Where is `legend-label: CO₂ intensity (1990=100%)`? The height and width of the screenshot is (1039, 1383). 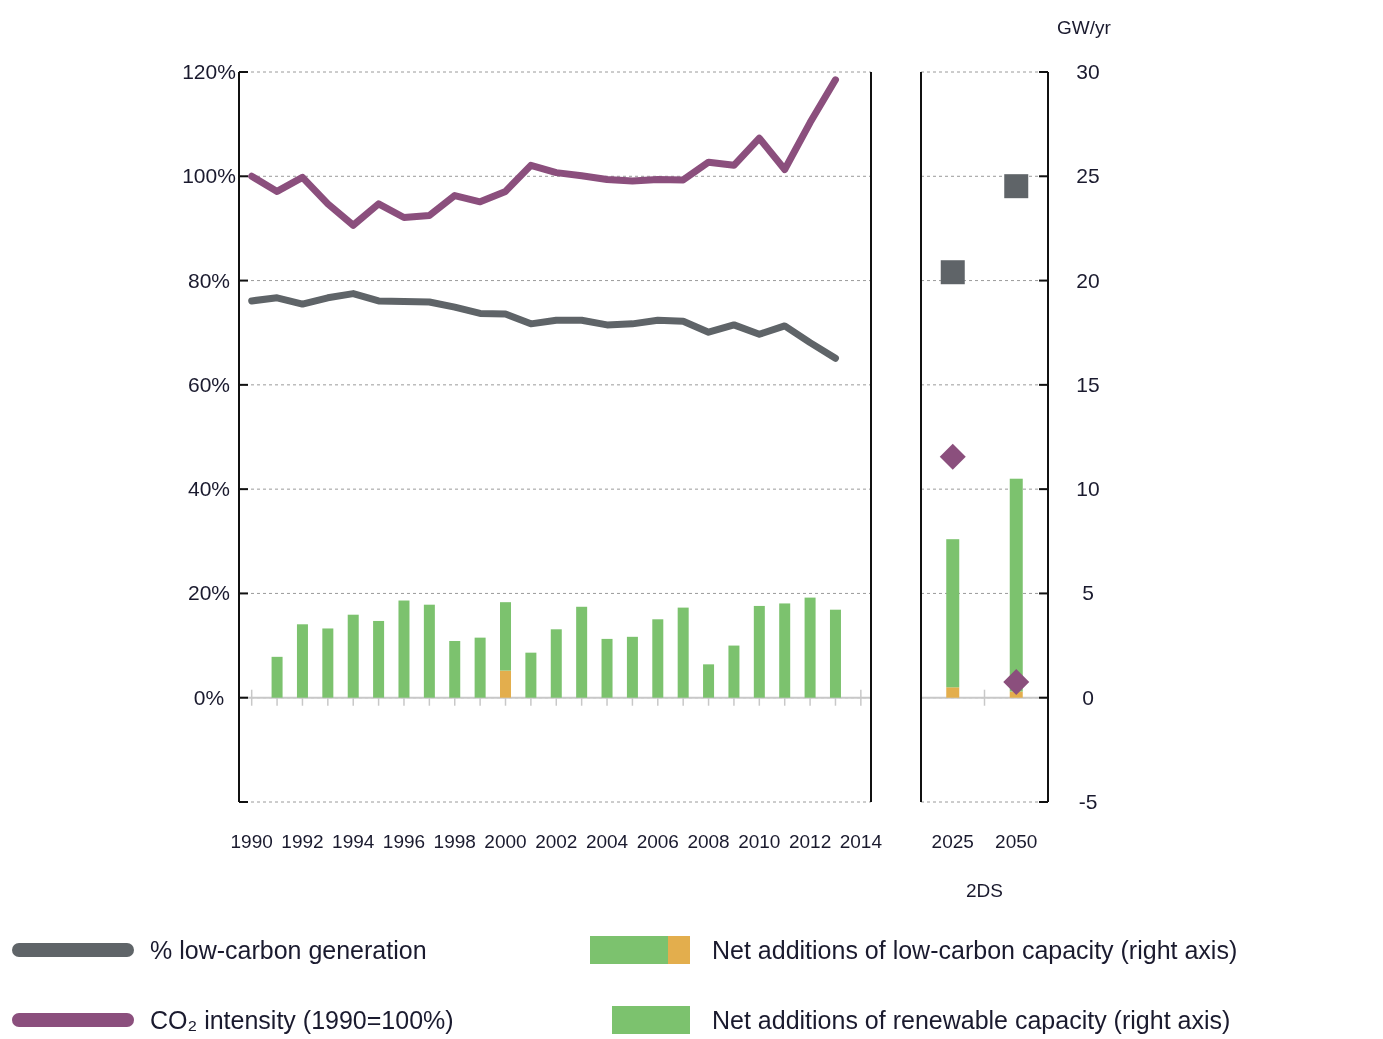
legend-label: CO₂ intensity (1990=100%) is located at coordinates (302, 1020).